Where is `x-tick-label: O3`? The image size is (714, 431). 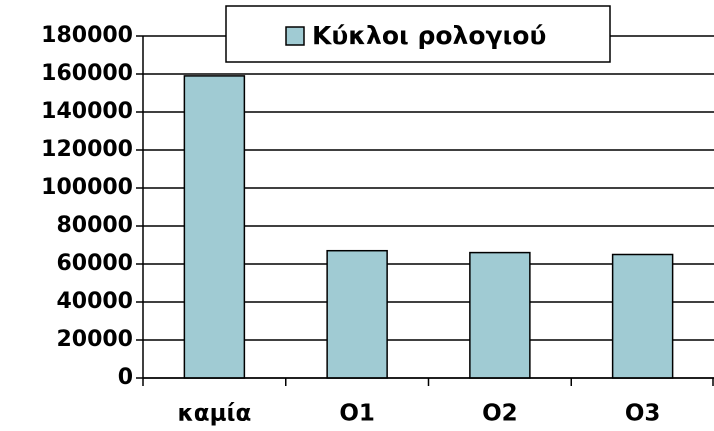
x-tick-label: O3 is located at coordinates (643, 414).